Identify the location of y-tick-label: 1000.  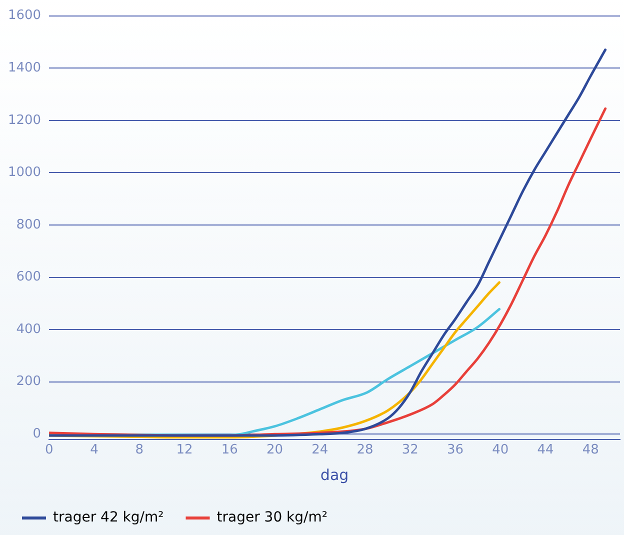
(25, 172).